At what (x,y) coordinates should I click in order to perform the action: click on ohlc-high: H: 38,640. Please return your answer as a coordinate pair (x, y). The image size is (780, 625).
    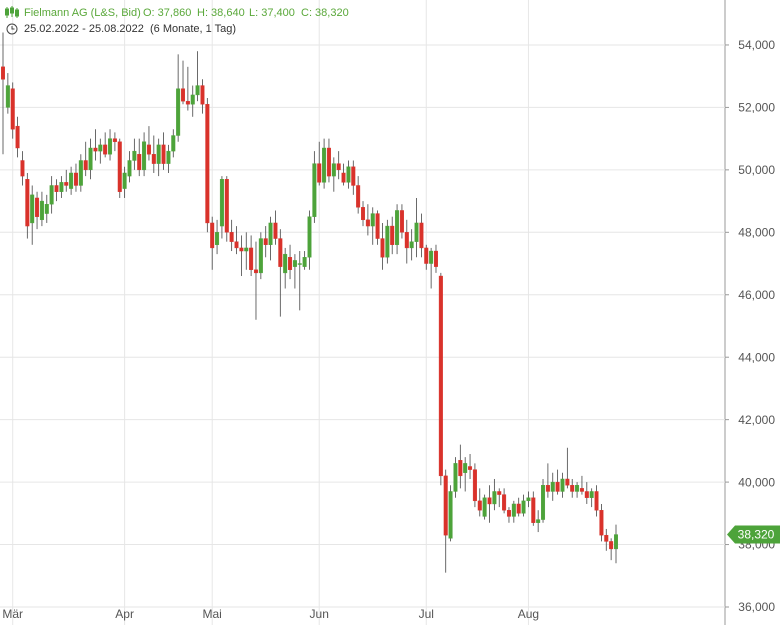
    Looking at the image, I should click on (221, 13).